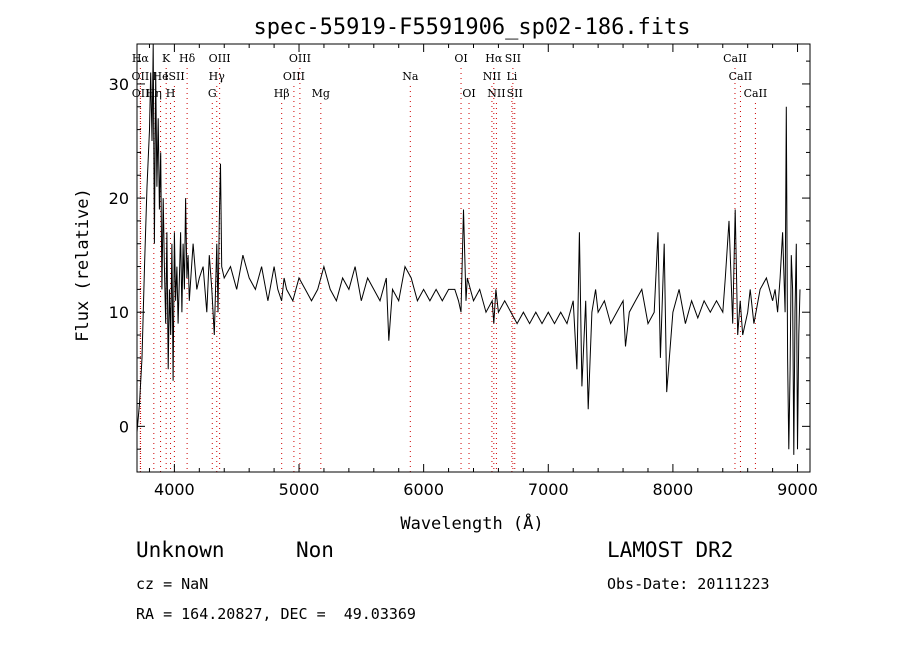  What do you see at coordinates (166, 58) in the screenshot?
I see `line-marker-label: K` at bounding box center [166, 58].